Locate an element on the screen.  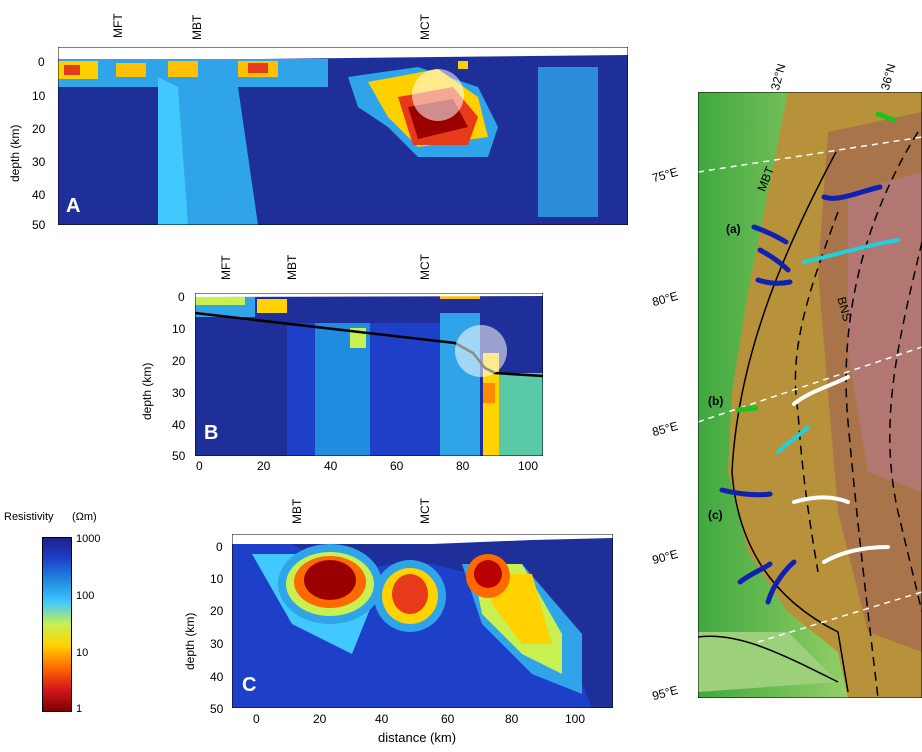
panel-a-ytick-4: 40 is located at coordinates (39, 195).